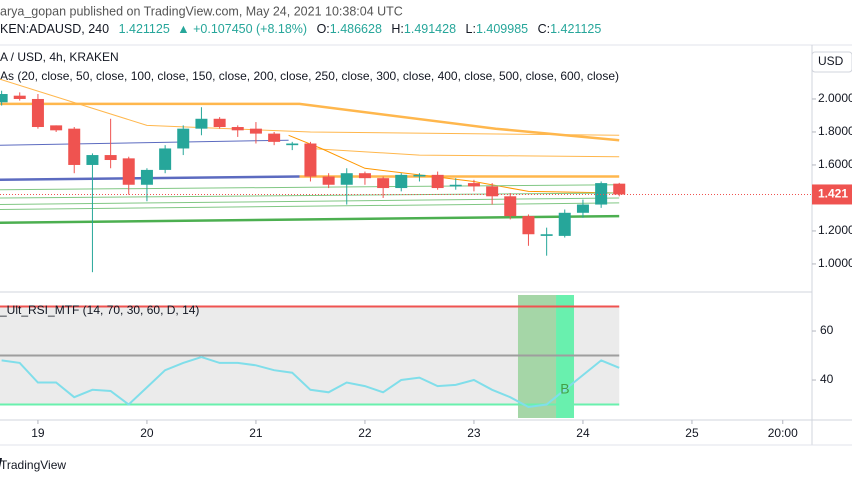  Describe the element at coordinates (310, 382) in the screenshot. I see `rsi-line` at that location.